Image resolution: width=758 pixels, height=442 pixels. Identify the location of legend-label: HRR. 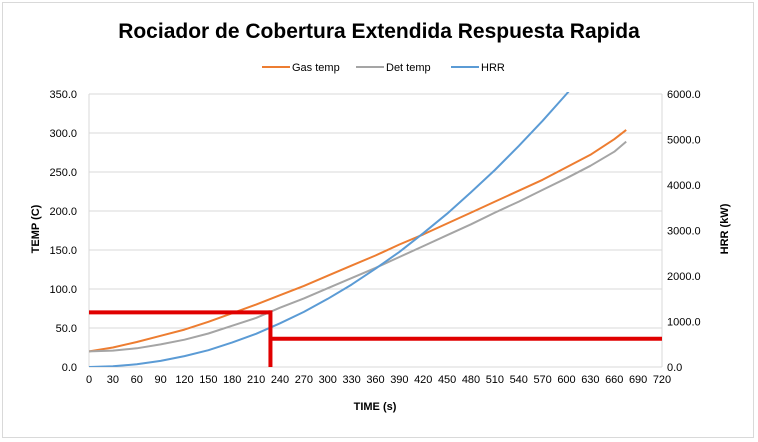
(493, 68).